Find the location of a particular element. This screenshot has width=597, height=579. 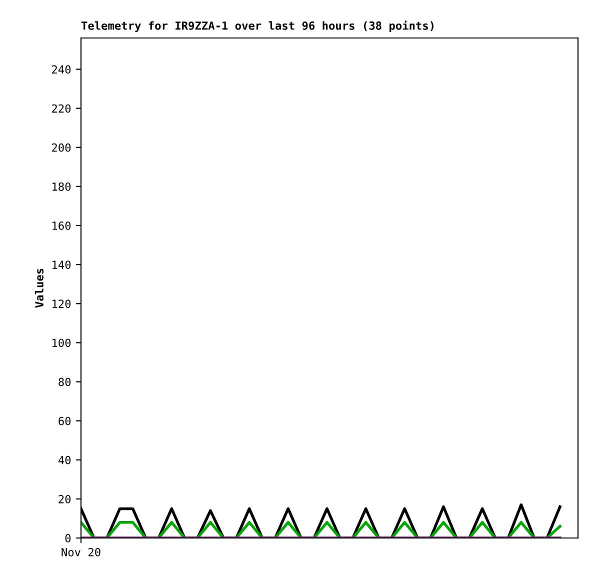

y-tick-label: 240 is located at coordinates (61, 69).